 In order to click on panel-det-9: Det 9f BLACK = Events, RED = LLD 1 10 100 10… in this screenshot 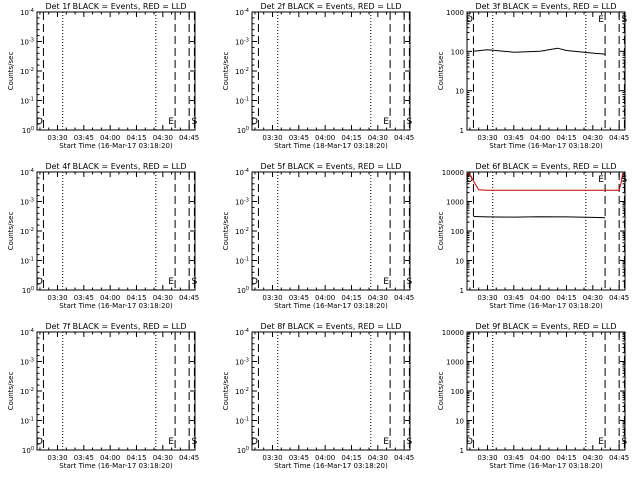, I will do `click(533, 396)`.